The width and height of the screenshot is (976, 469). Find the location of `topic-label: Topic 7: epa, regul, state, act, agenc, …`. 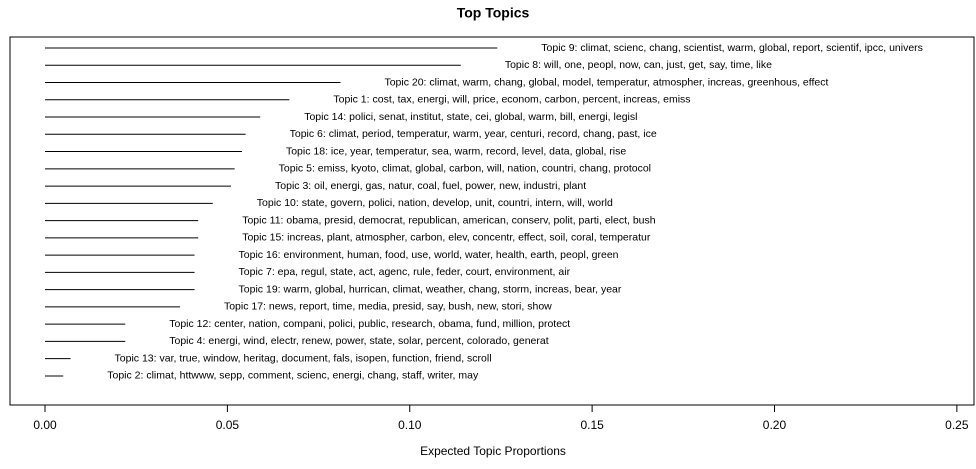

topic-label: Topic 7: epa, regul, state, act, agenc, … is located at coordinates (405, 272).